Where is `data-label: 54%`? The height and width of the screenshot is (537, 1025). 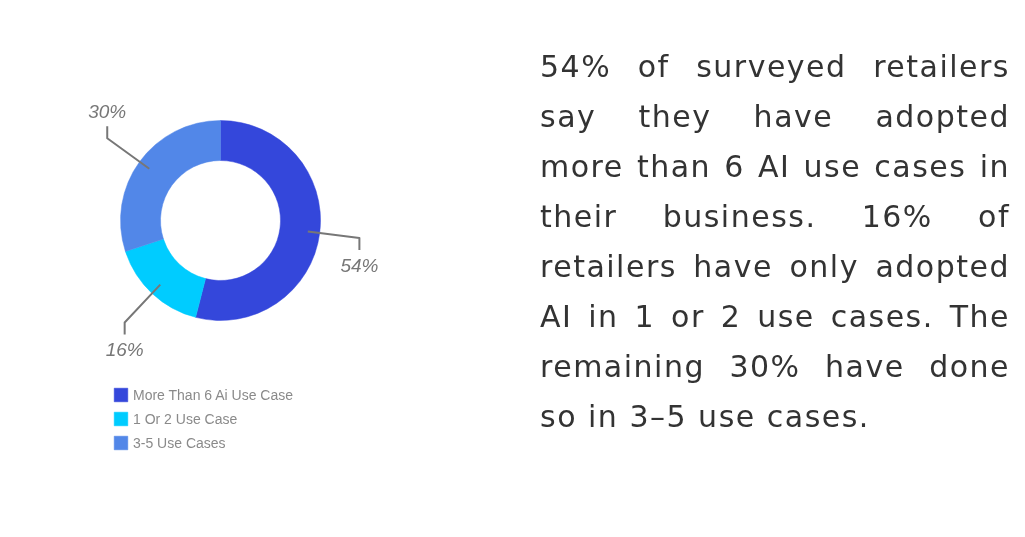
data-label: 54% is located at coordinates (359, 265).